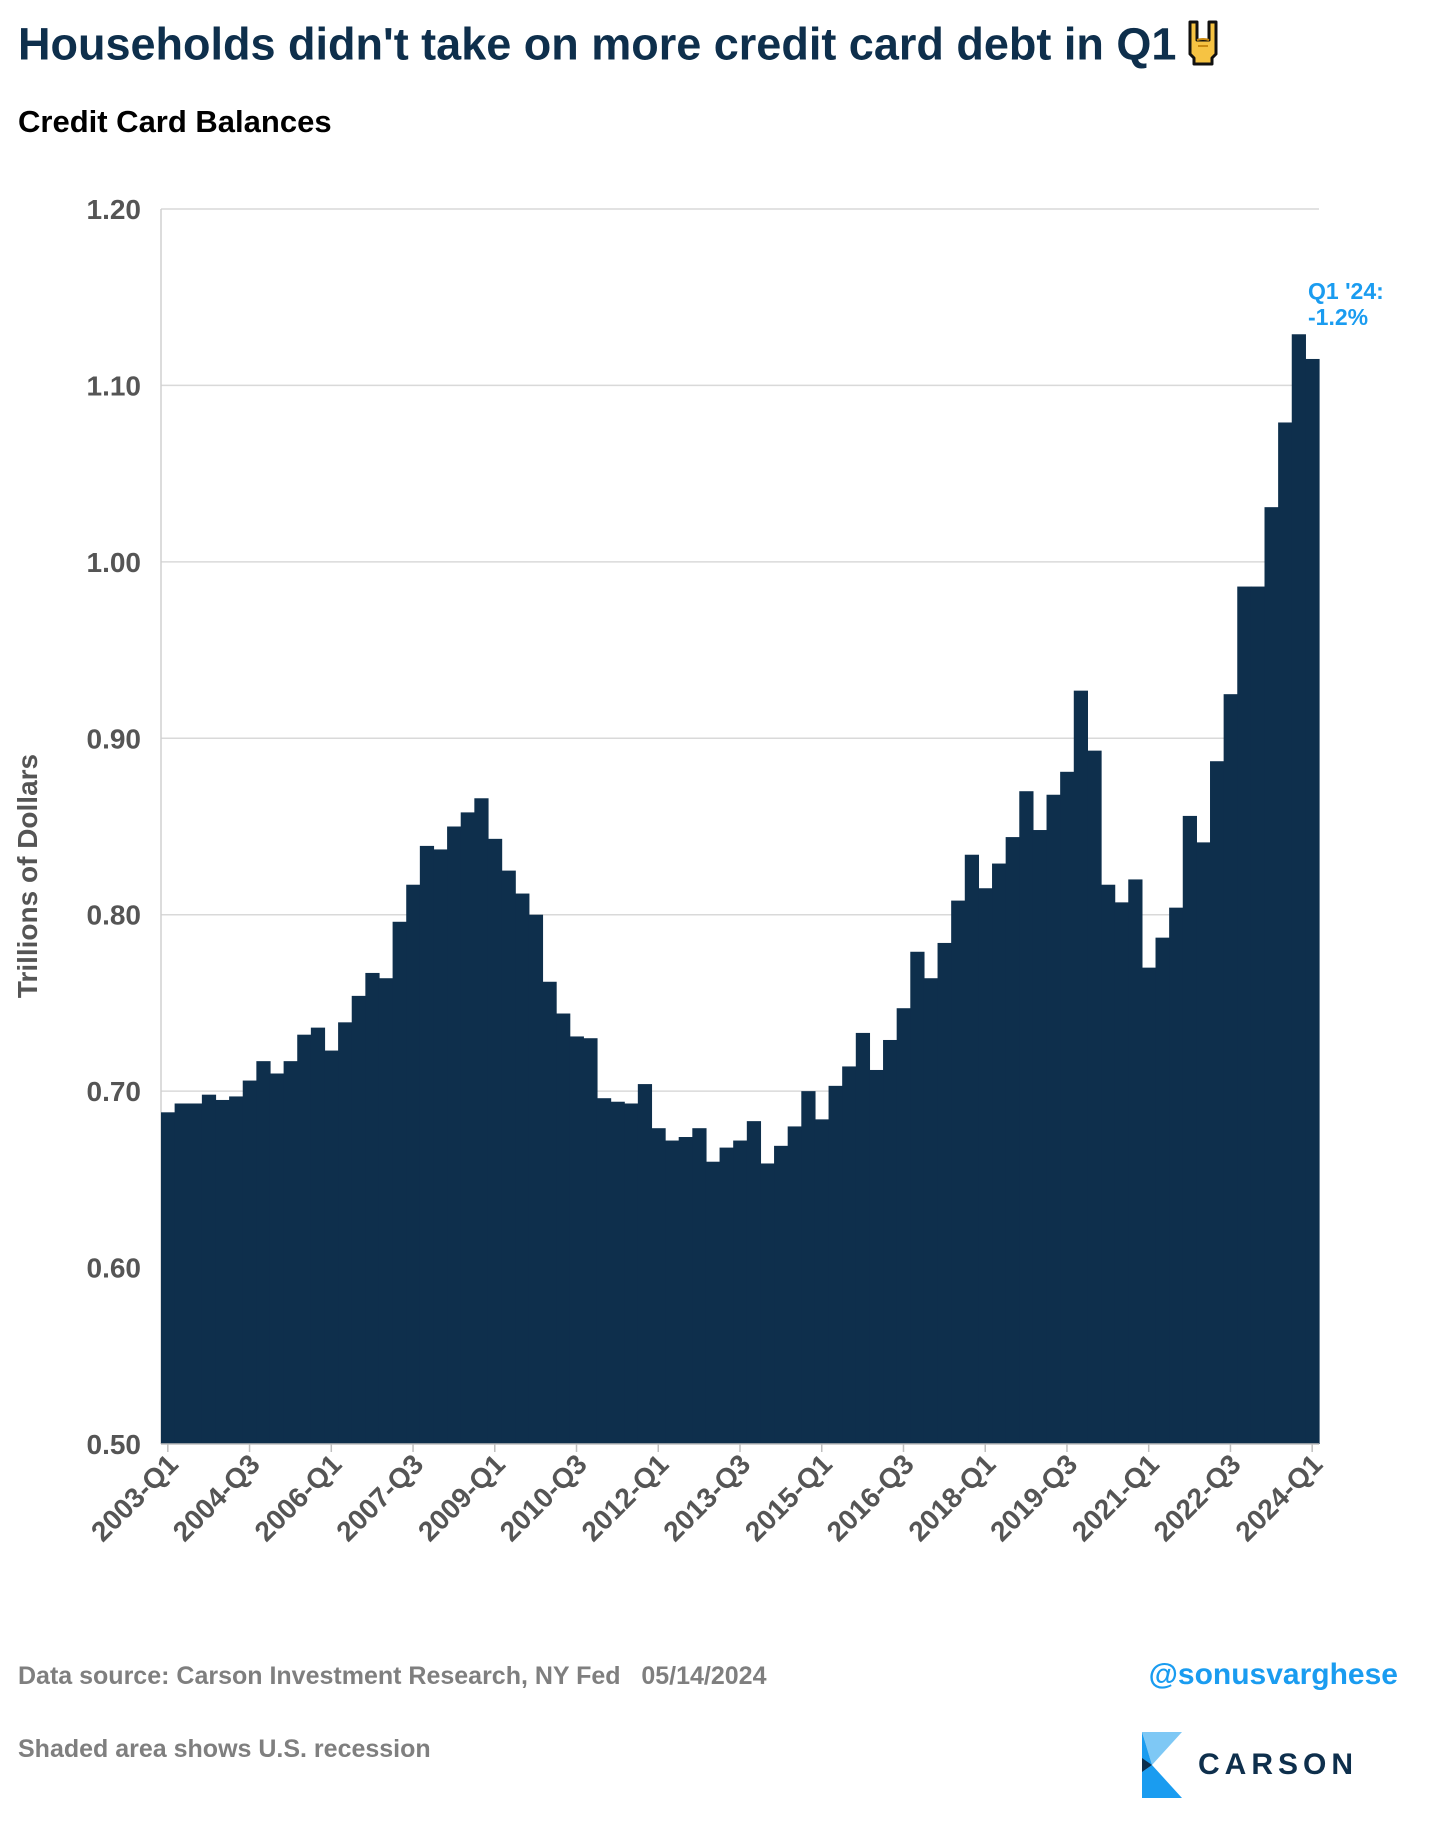 This screenshot has height=1830, width=1430. What do you see at coordinates (1346, 291) in the screenshot?
I see `last-value-annotation: Q1 '24:` at bounding box center [1346, 291].